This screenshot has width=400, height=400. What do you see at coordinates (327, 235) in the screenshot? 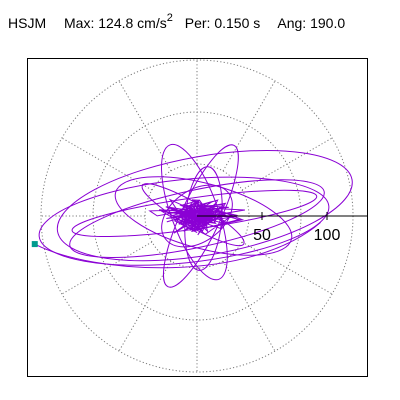
I see `axis-tick-label-1: 100` at bounding box center [327, 235].